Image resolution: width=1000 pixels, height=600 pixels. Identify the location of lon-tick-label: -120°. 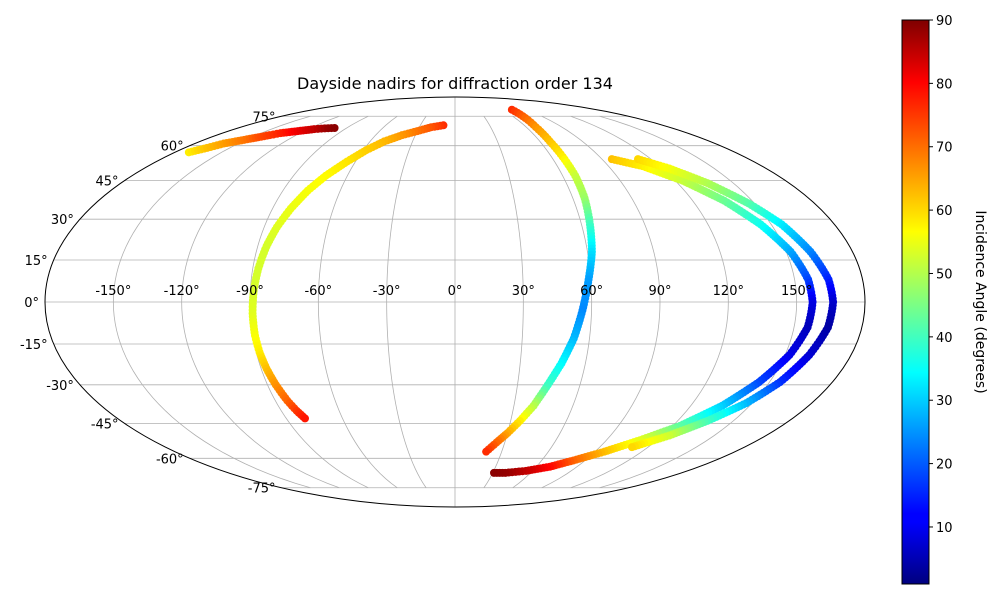
(182, 291).